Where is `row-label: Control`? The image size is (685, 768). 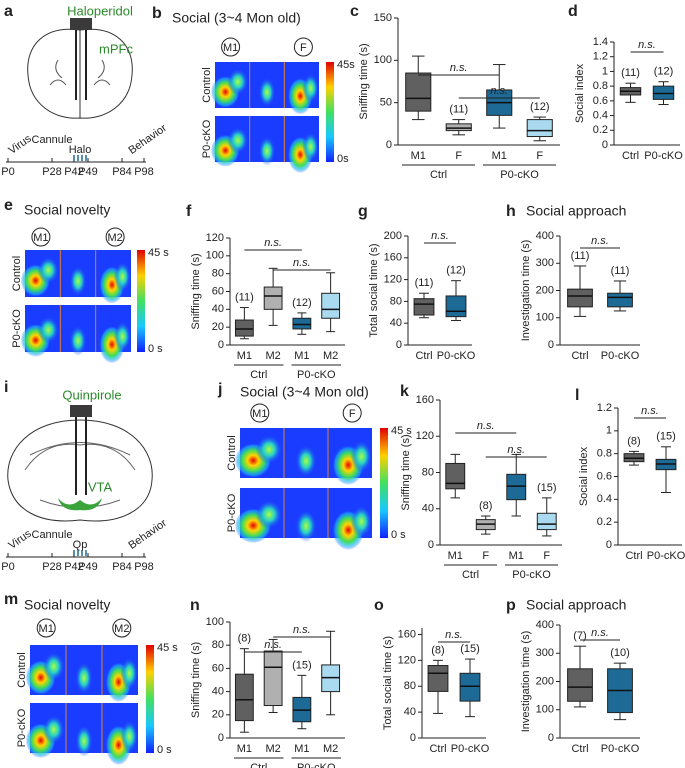 row-label: Control is located at coordinates (232, 452).